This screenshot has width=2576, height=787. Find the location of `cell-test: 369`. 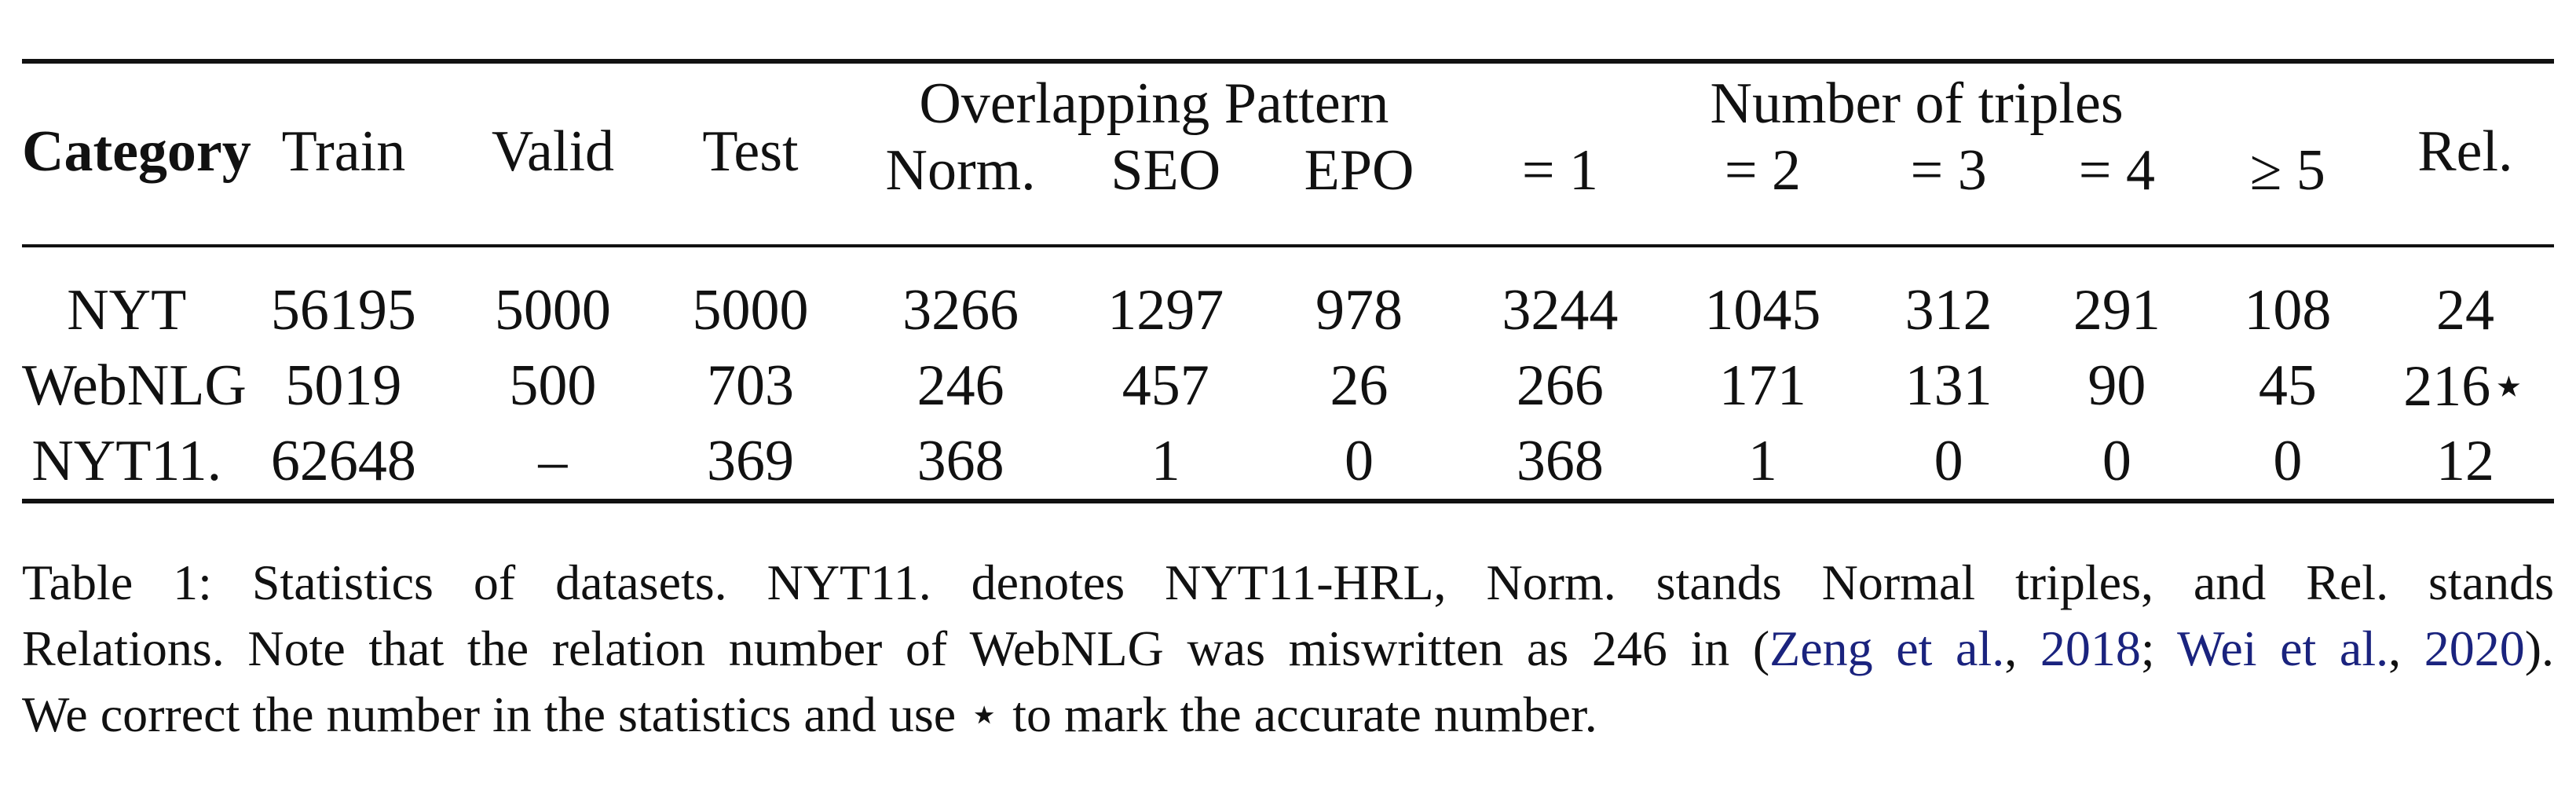

cell-test: 369 is located at coordinates (751, 460).